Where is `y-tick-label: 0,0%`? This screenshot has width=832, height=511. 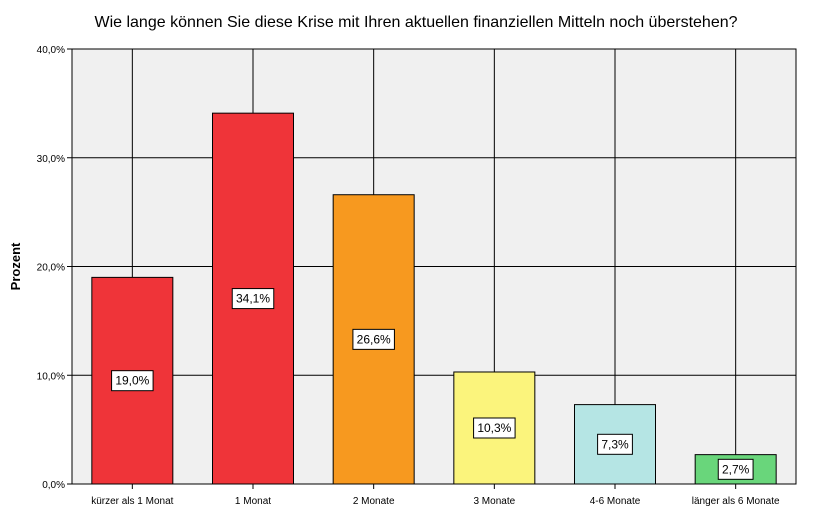
y-tick-label: 0,0% is located at coordinates (53, 485).